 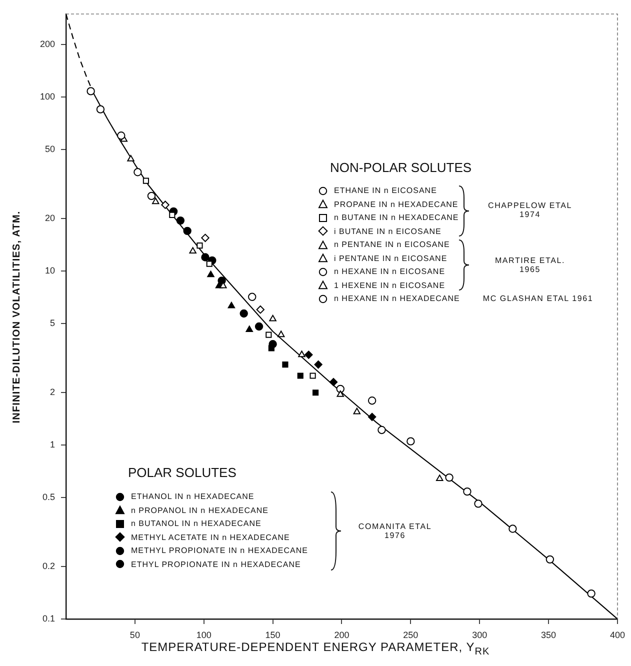 What do you see at coordinates (49, 149) in the screenshot?
I see `y-tick-label: 50` at bounding box center [49, 149].